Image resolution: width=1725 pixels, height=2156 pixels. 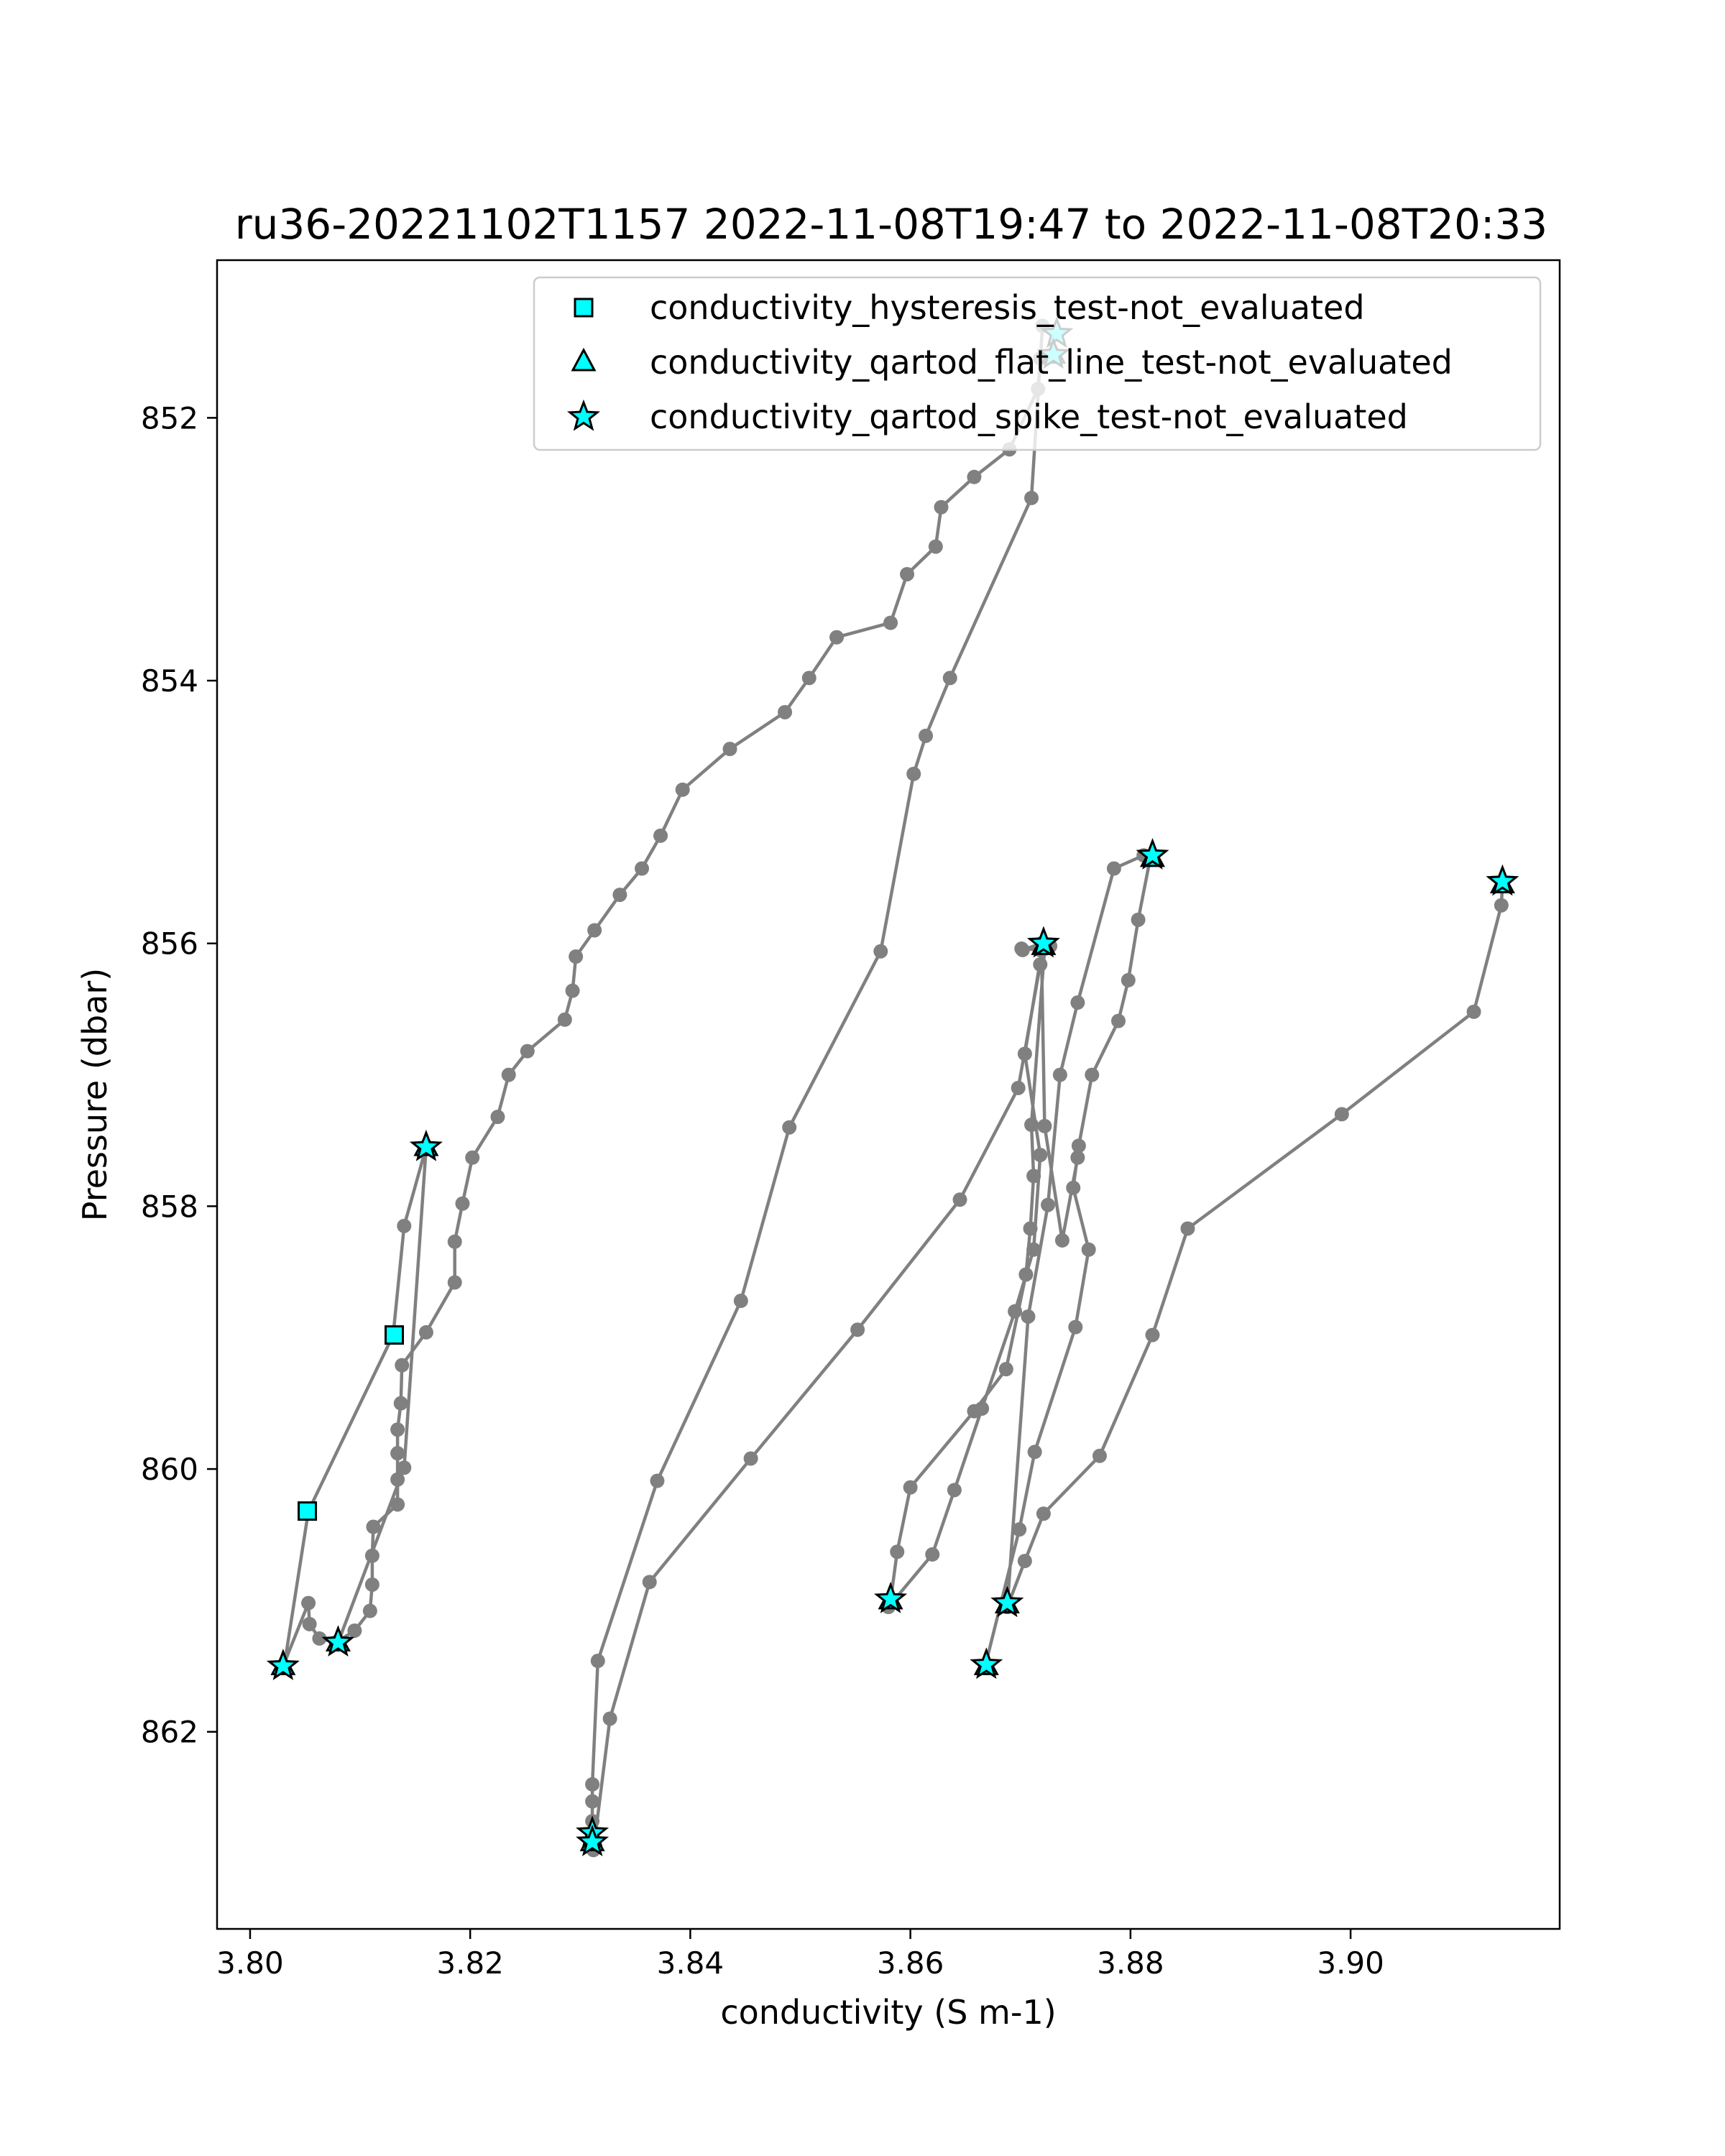 I want to click on legend-hysteresis-marker, so click(x=584, y=308).